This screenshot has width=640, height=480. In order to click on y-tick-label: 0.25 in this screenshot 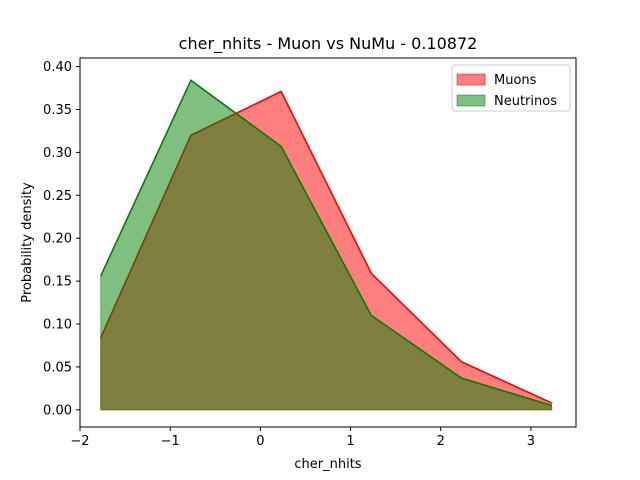, I will do `click(57, 196)`.